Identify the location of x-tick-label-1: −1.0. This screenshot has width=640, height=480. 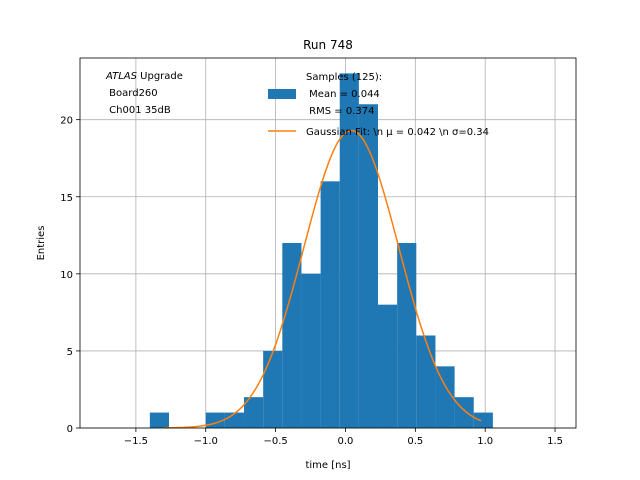
(206, 441).